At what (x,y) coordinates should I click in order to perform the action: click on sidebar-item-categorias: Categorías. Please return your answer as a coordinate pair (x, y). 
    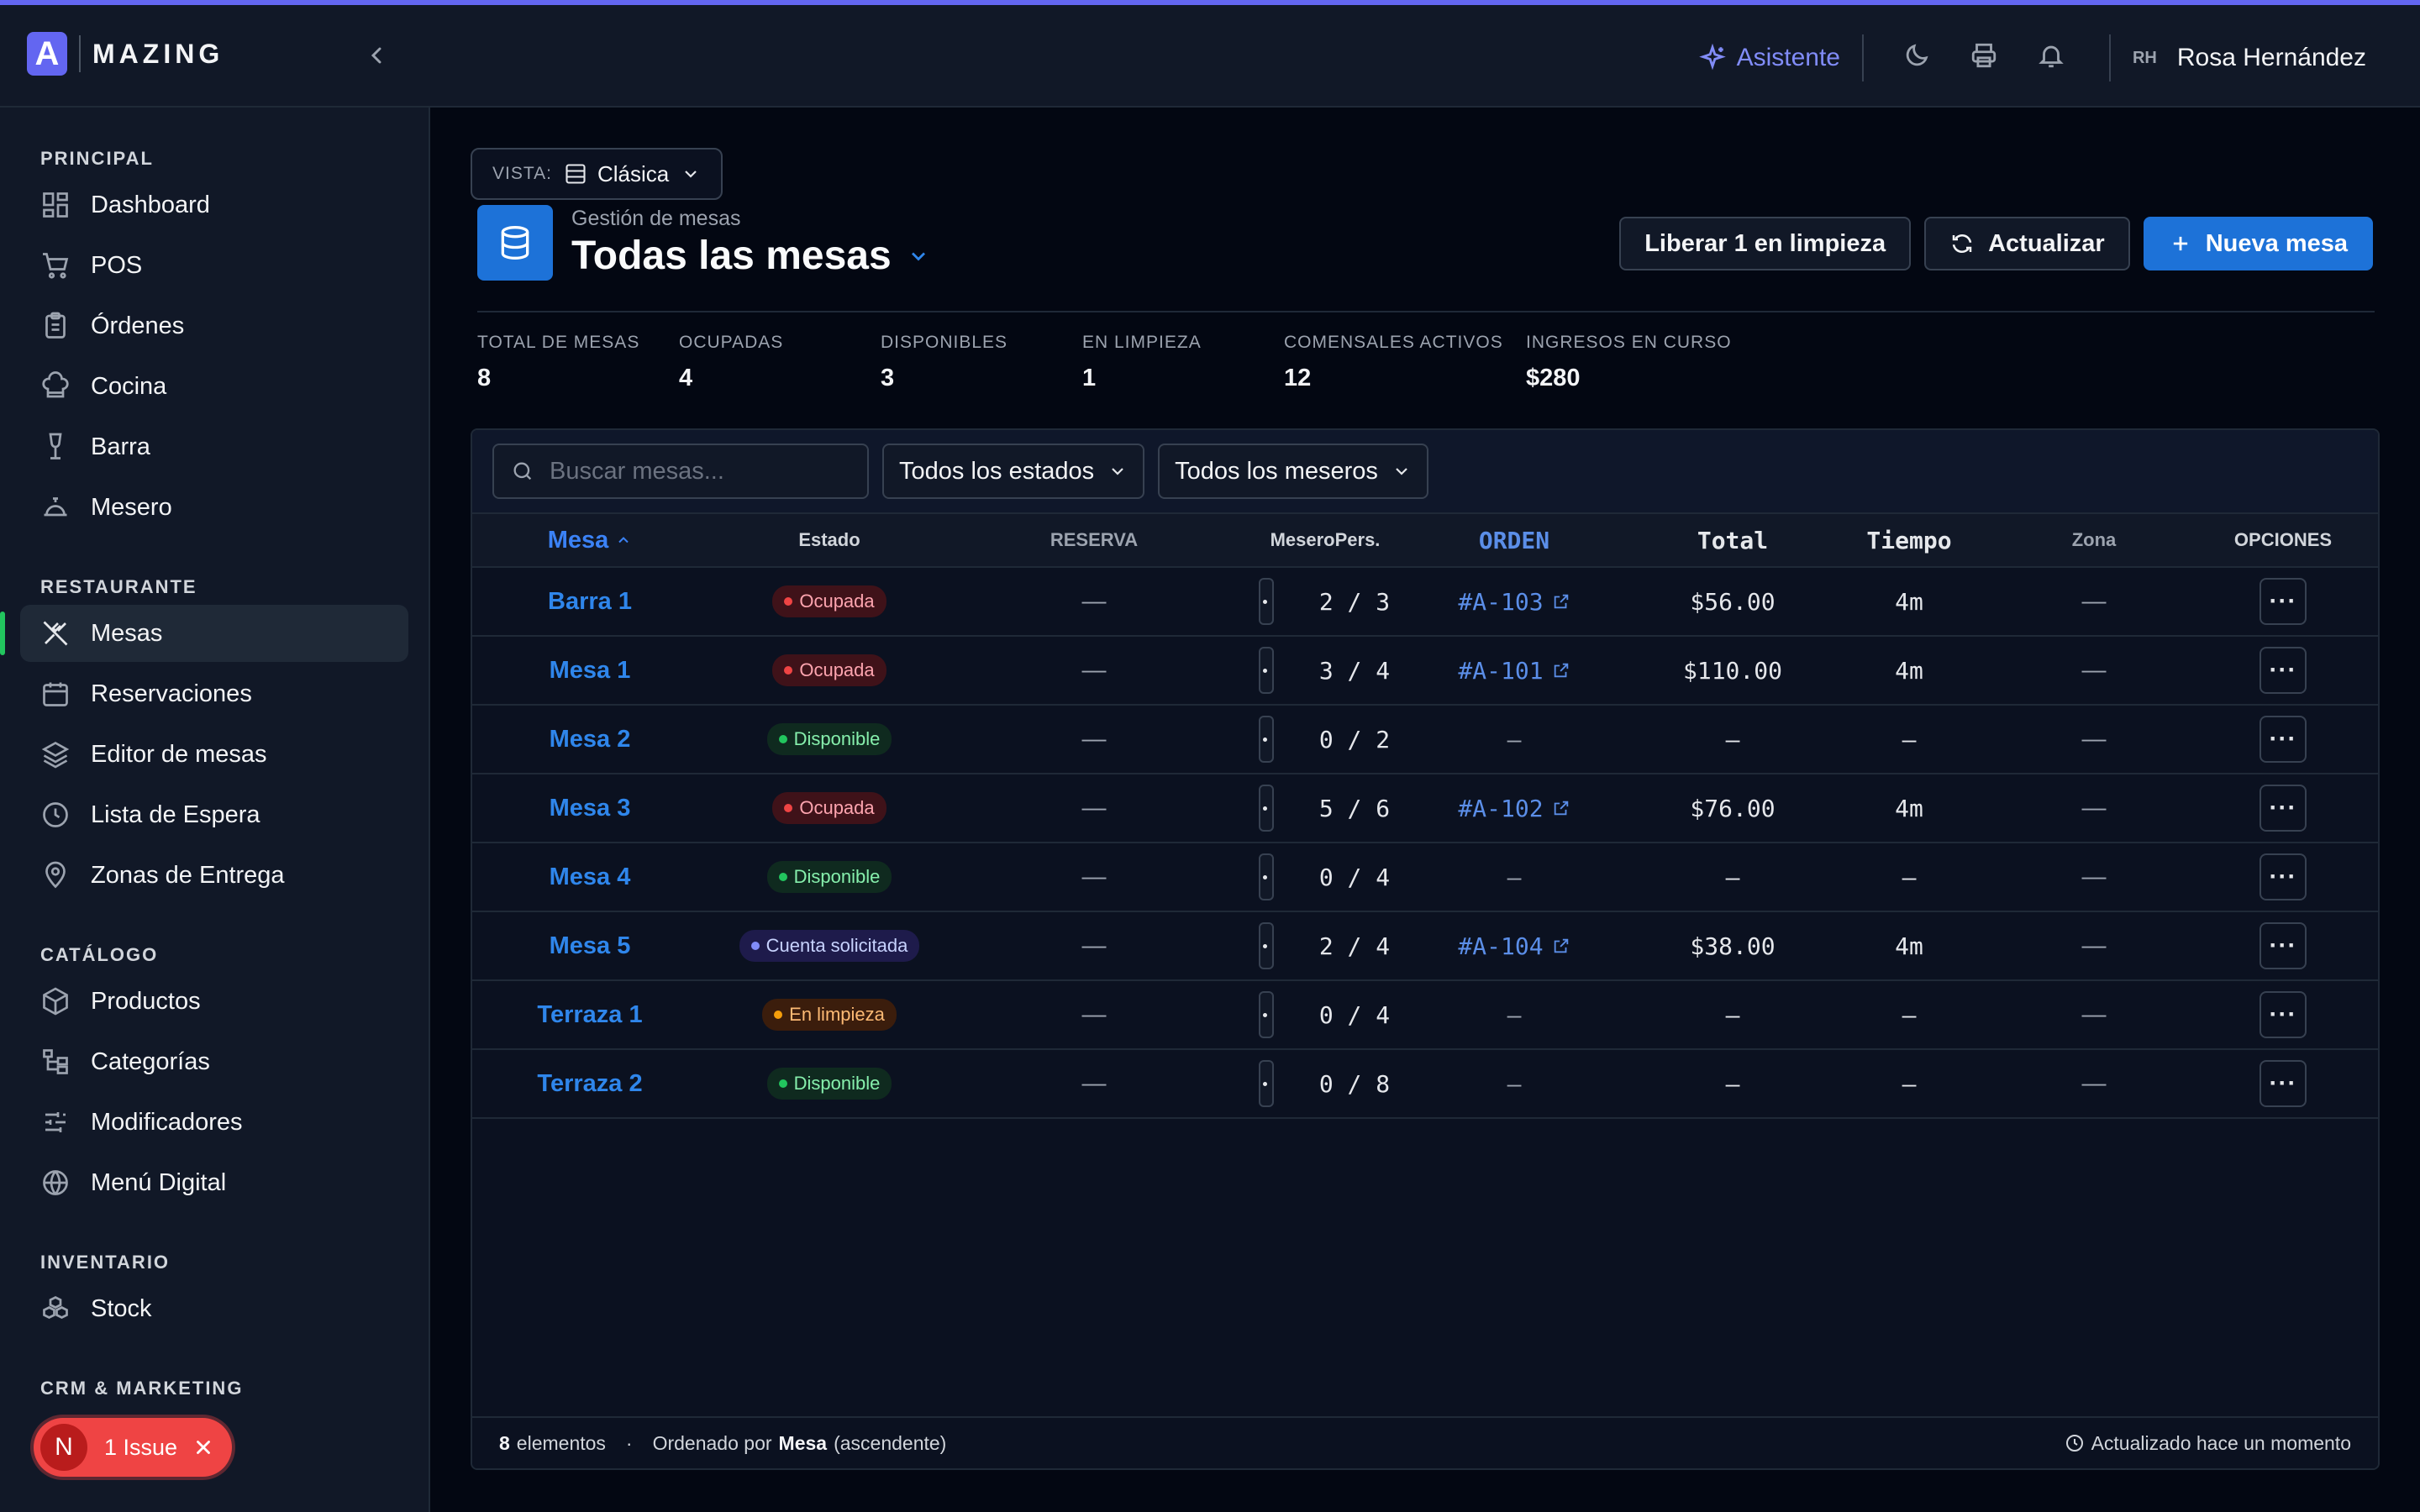
    Looking at the image, I should click on (214, 1061).